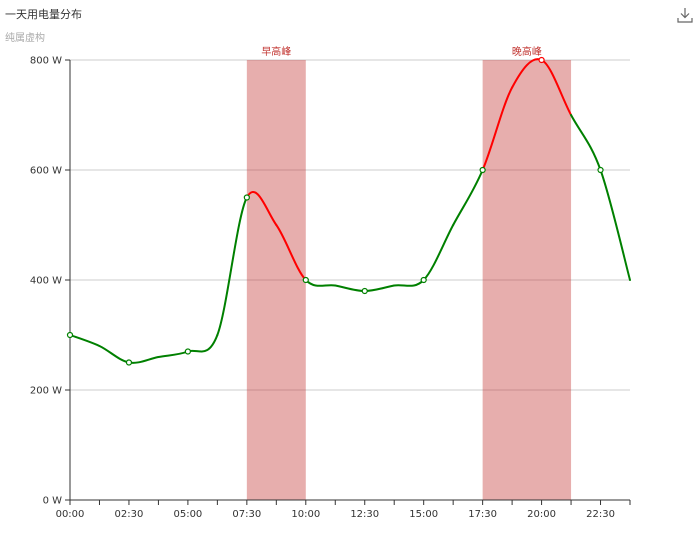 This screenshot has width=700, height=560. What do you see at coordinates (276, 51) in the screenshot?
I see `mark-area-label: 早高峰` at bounding box center [276, 51].